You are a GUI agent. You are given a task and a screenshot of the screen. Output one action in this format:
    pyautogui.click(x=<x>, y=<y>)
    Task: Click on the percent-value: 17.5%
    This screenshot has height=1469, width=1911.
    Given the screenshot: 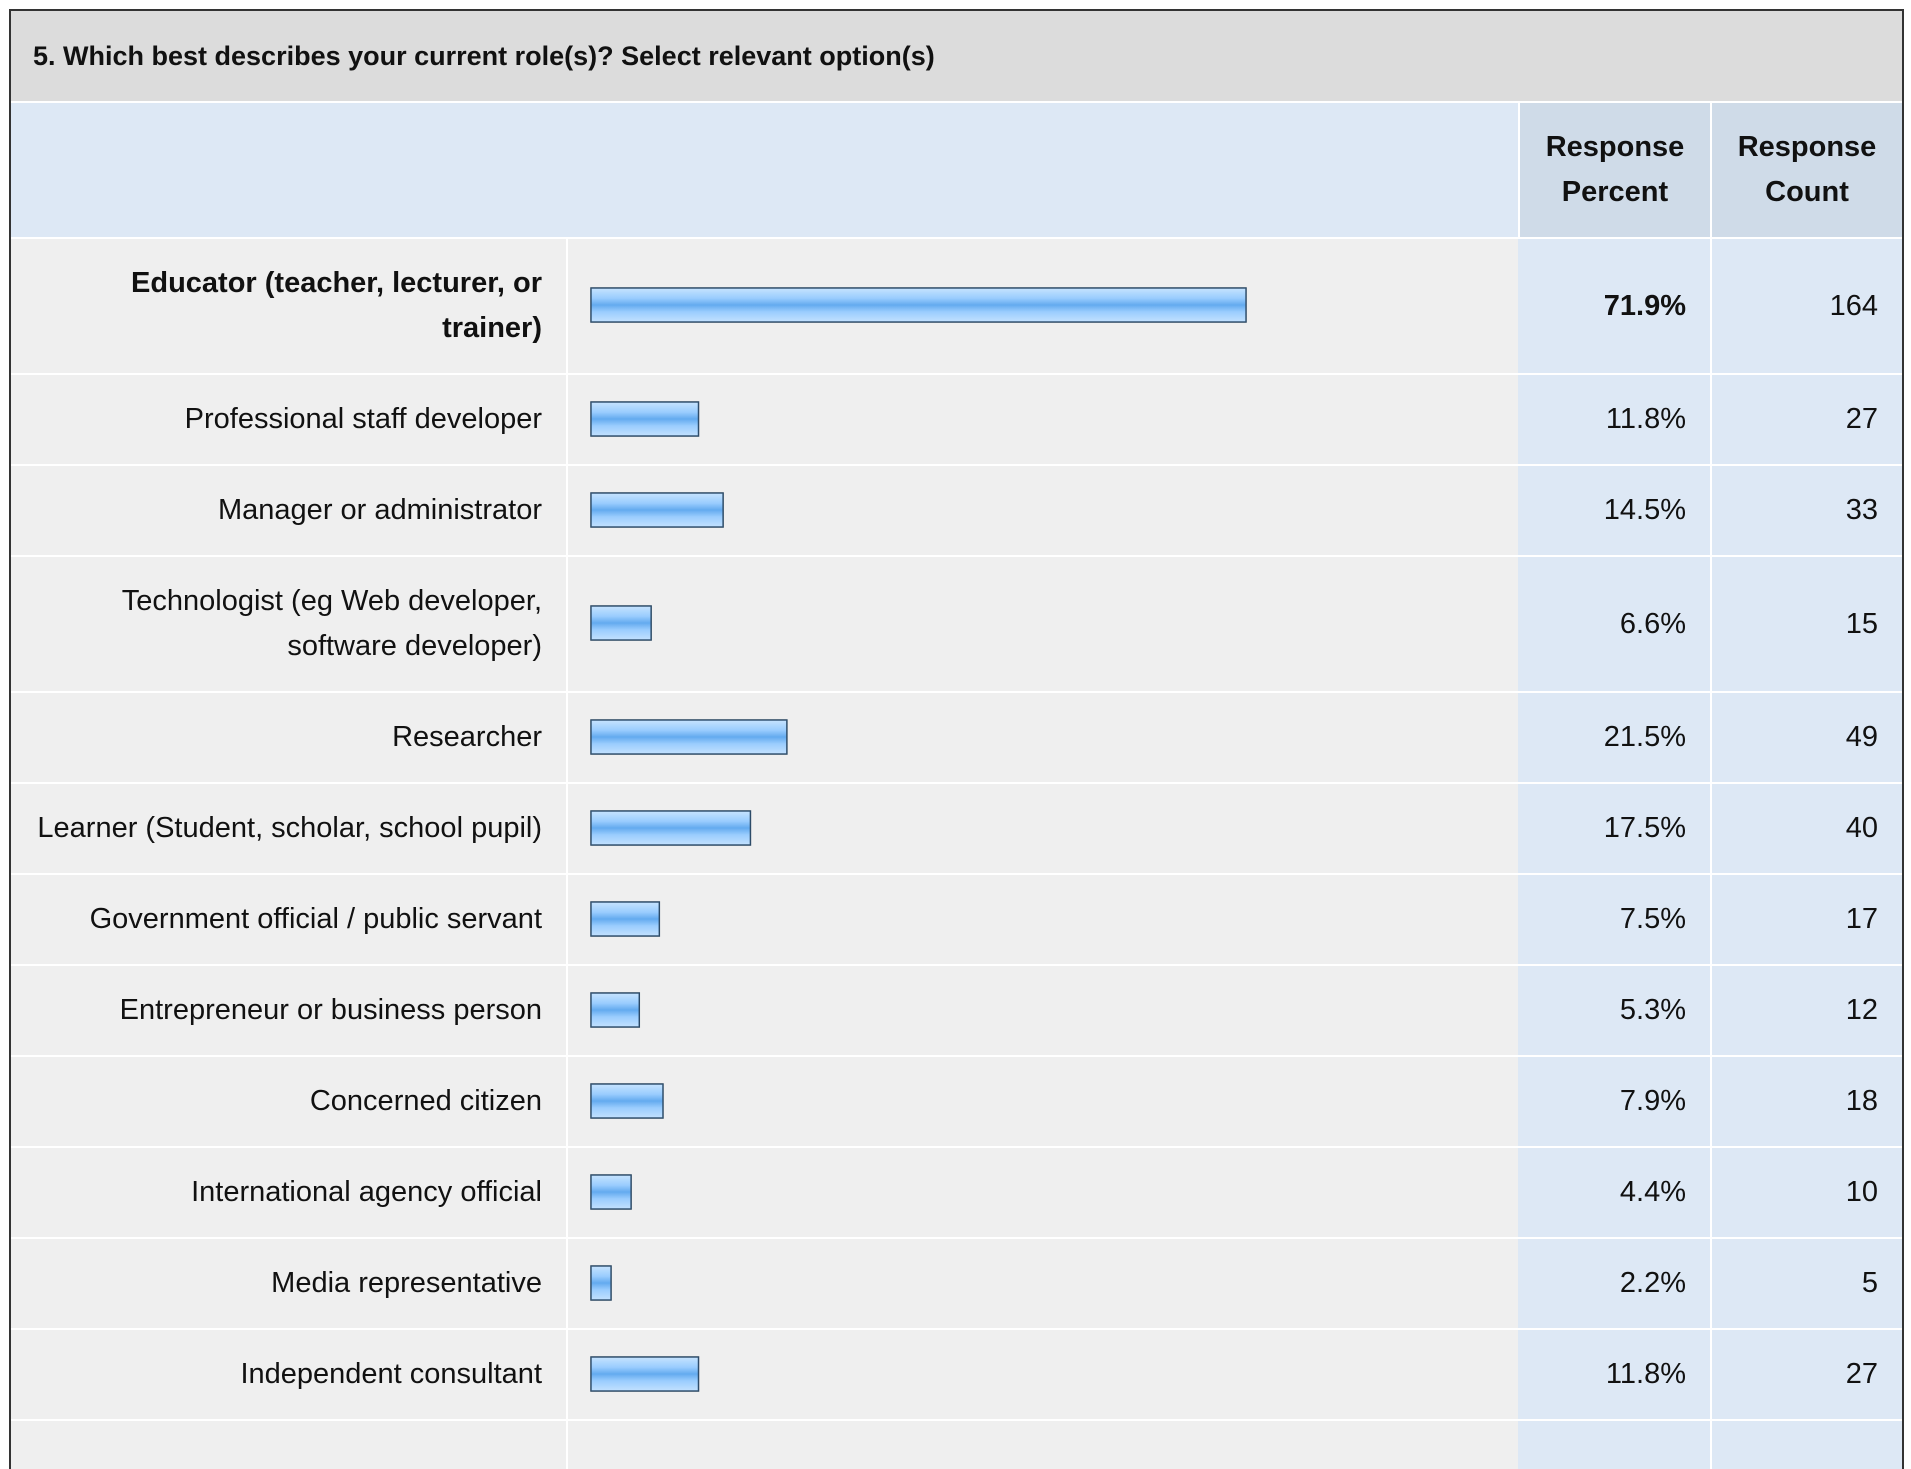 What is the action you would take?
    pyautogui.click(x=1614, y=829)
    